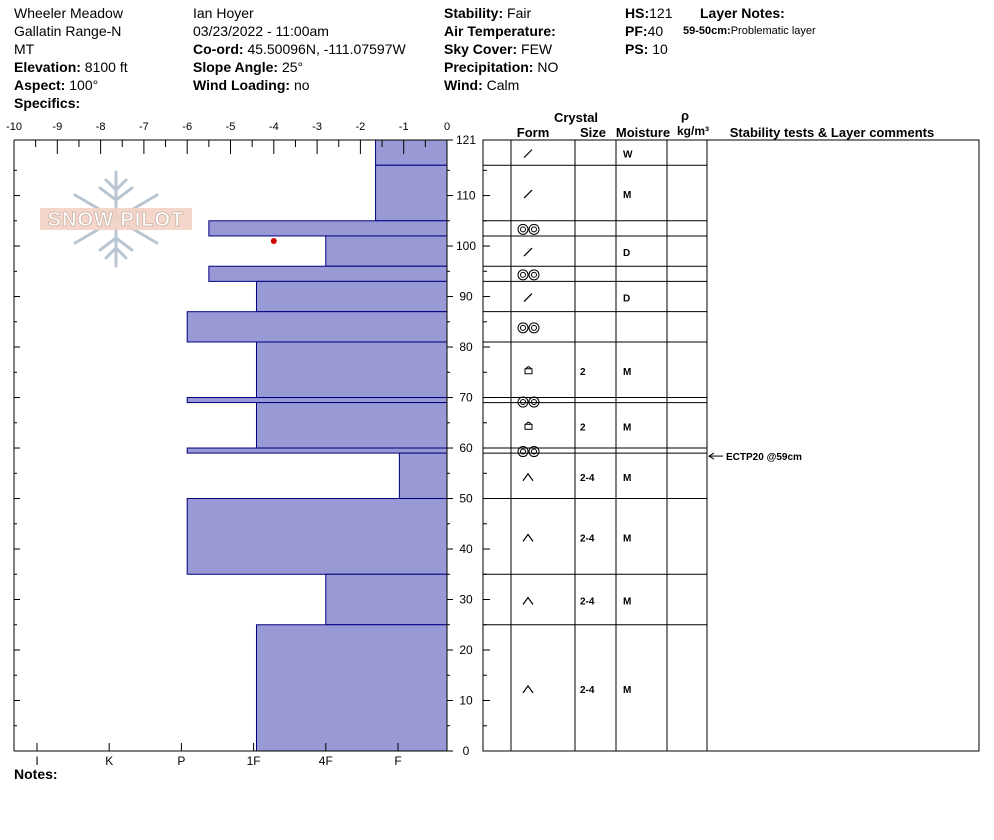 The width and height of the screenshot is (994, 840). I want to click on temperature-tick-label: -9, so click(57, 127).